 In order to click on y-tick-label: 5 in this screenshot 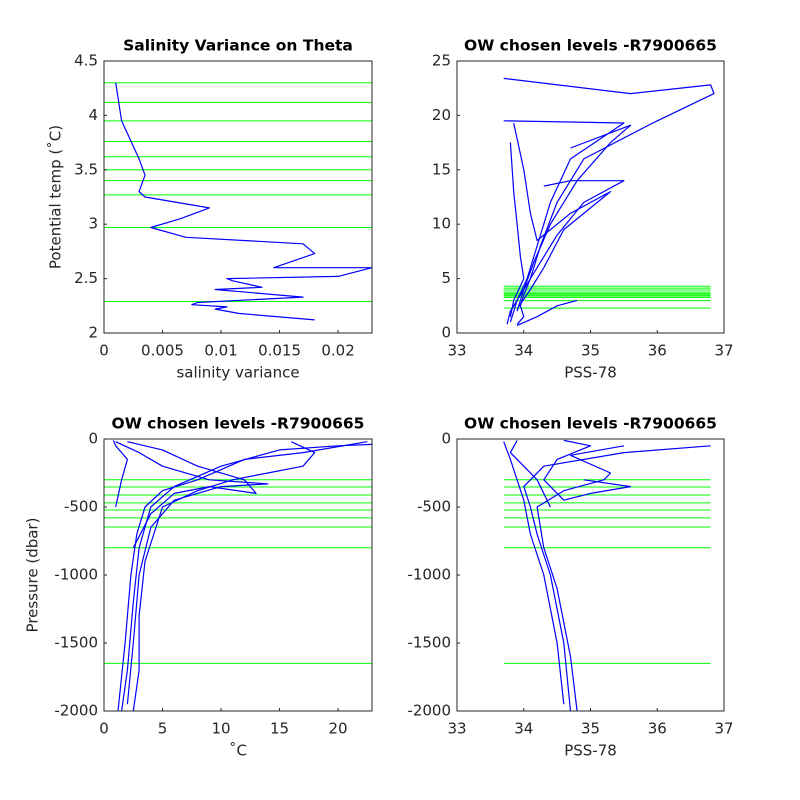, I will do `click(446, 278)`.